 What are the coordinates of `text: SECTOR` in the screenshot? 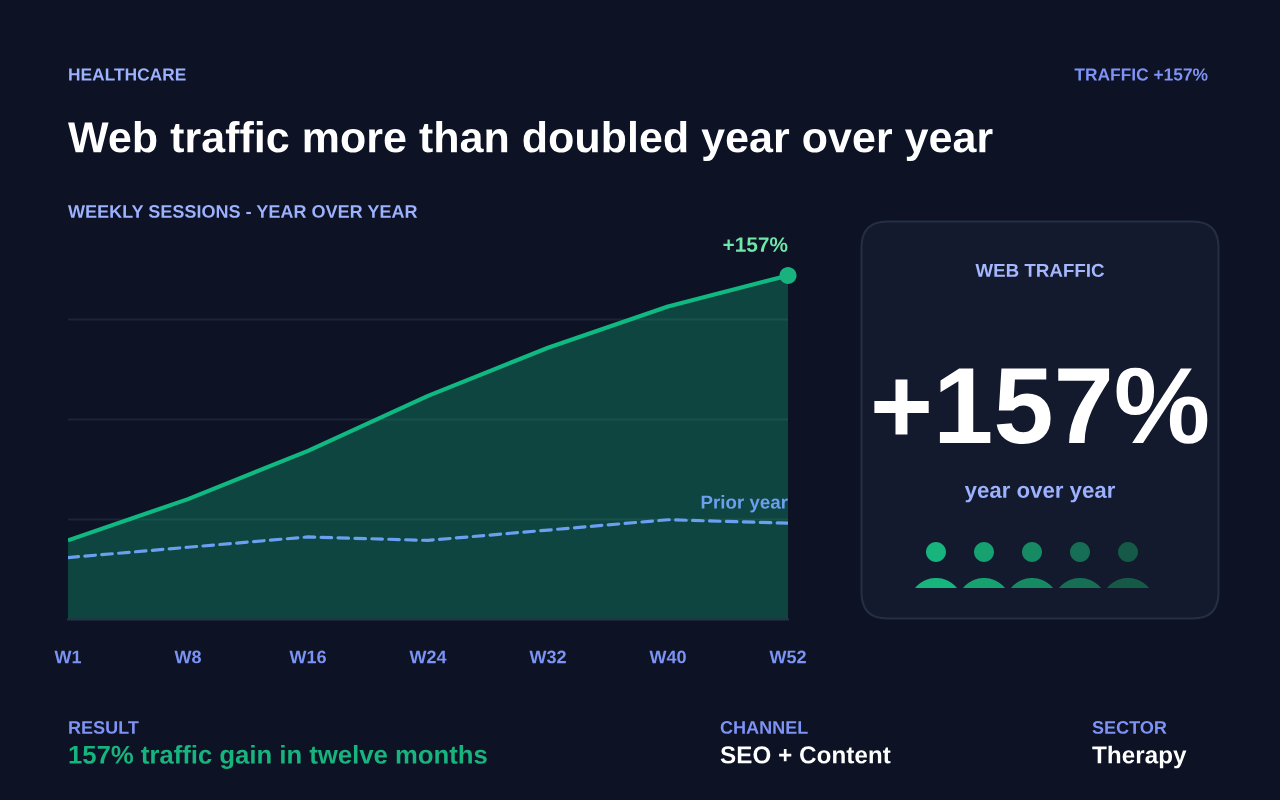 It's located at (1129, 727).